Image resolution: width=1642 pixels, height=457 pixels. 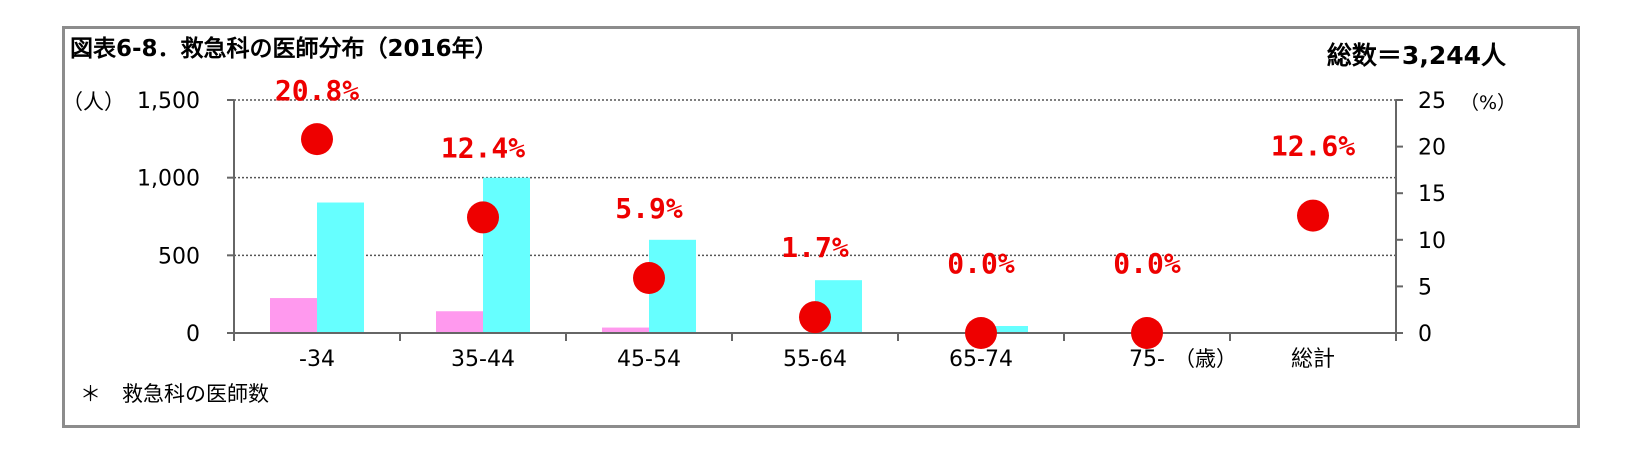 What do you see at coordinates (1205, 359) in the screenshot?
I see `x-unit-label: （歳）` at bounding box center [1205, 359].